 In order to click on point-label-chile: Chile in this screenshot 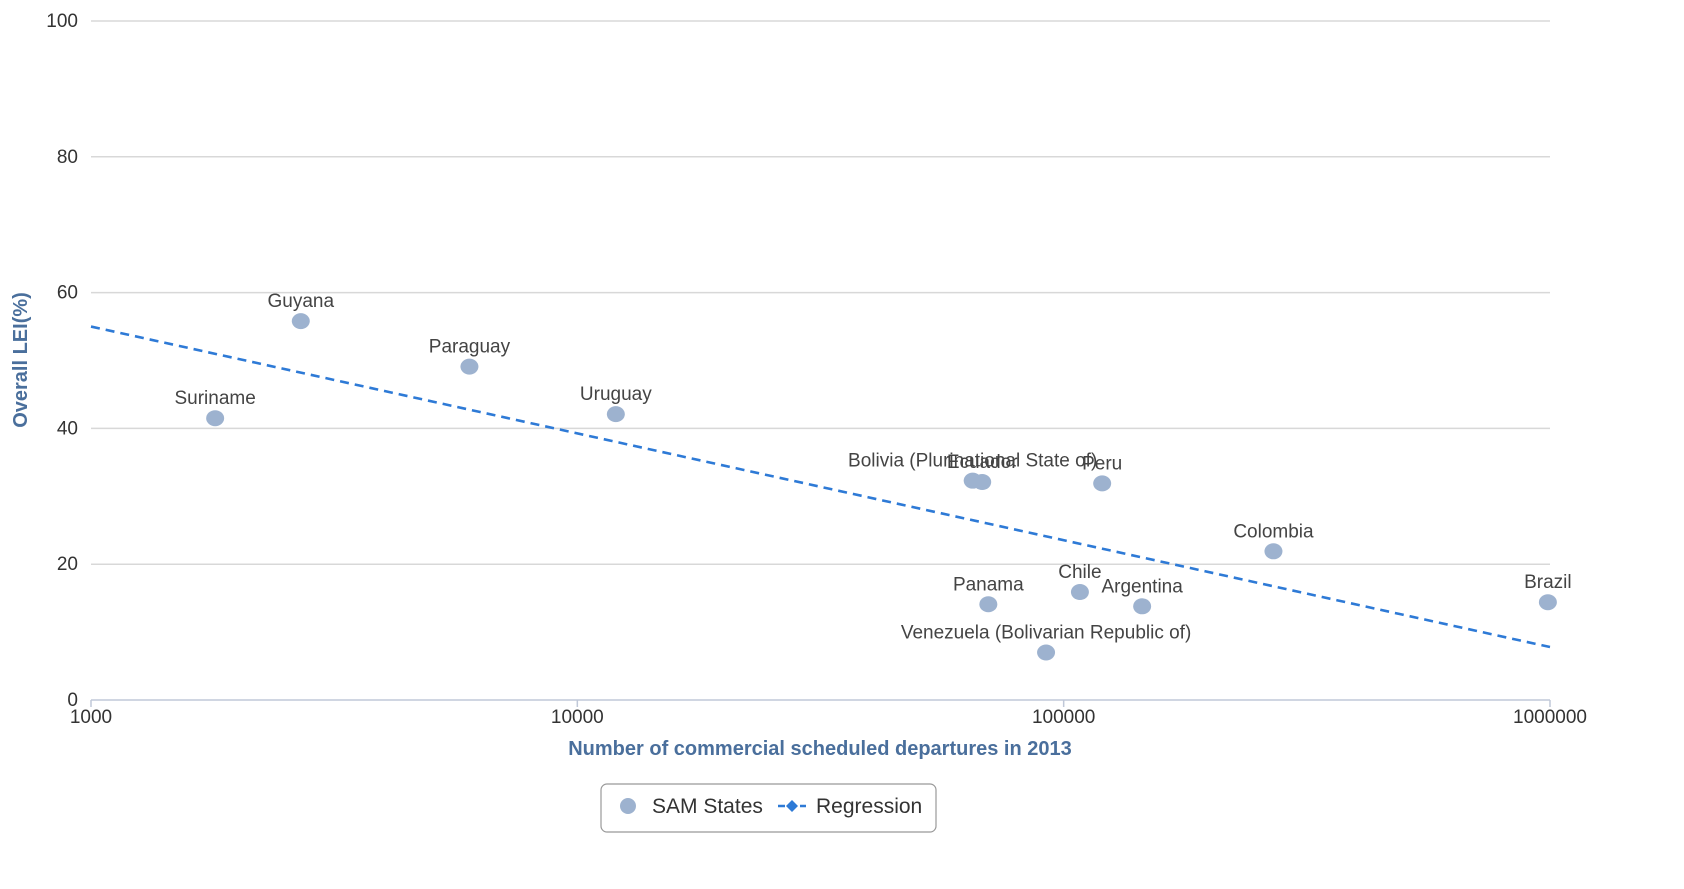, I will do `click(1079, 572)`.